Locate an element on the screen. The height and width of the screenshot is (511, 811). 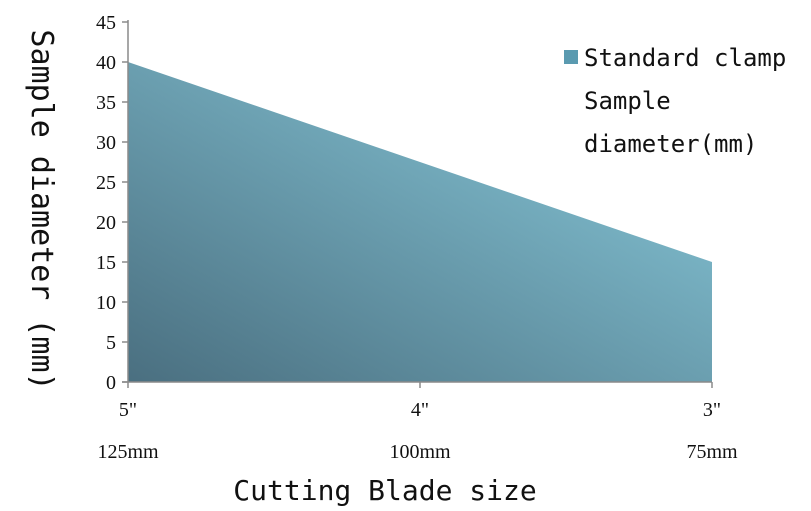
y-tick-label: 35 is located at coordinates (106, 103).